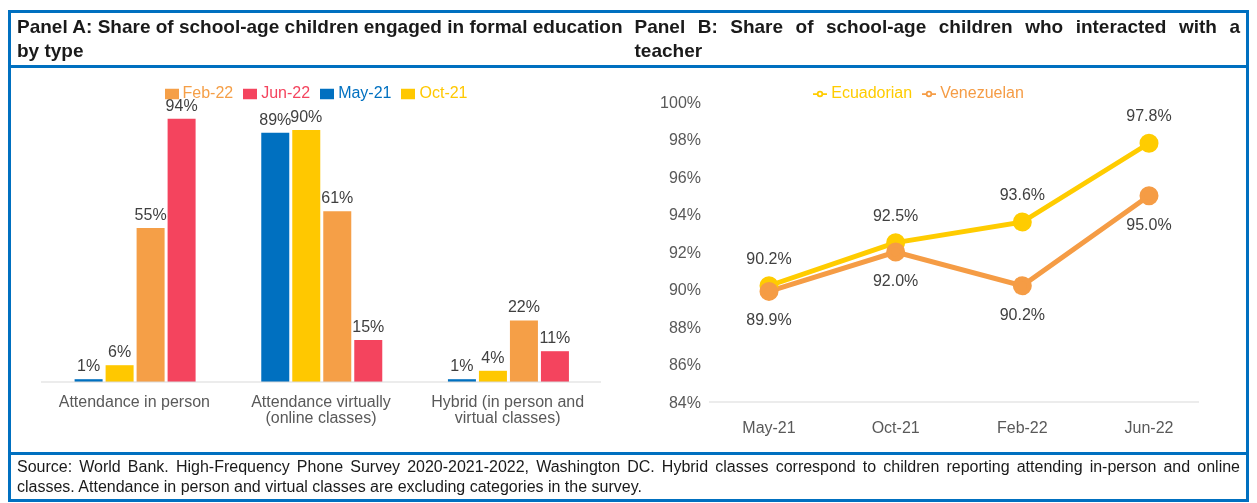 This screenshot has width=1257, height=503. What do you see at coordinates (208, 92) in the screenshot?
I see `legend-label: Feb-22` at bounding box center [208, 92].